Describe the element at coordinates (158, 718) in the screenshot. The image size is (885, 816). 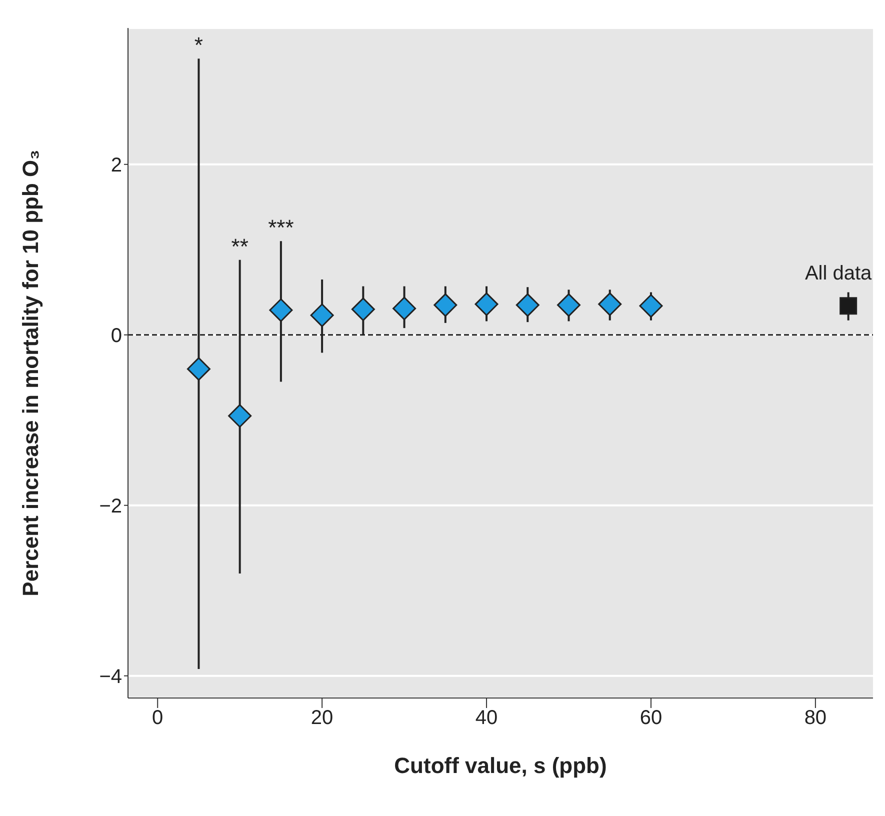
I see `x-tick-label: 0` at that location.